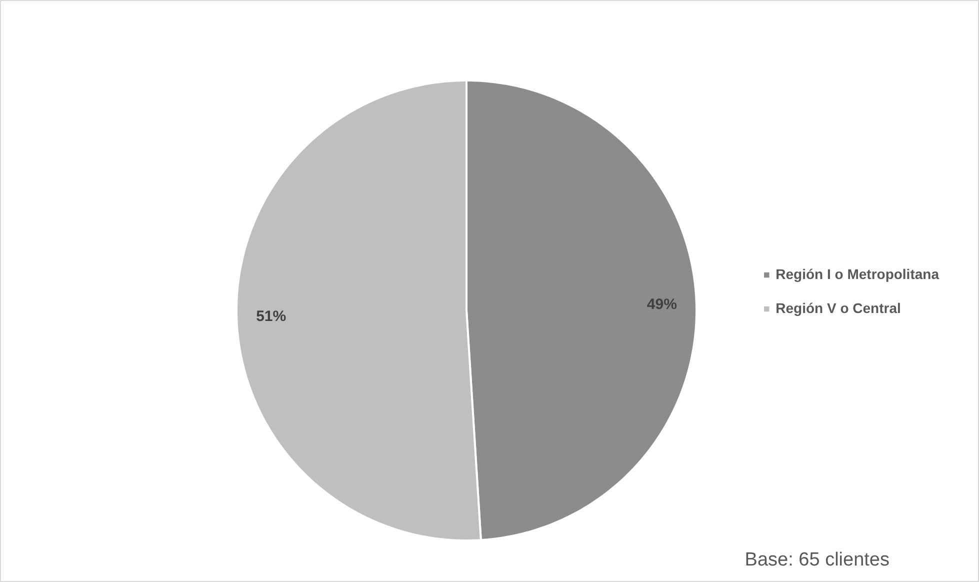 This screenshot has width=979, height=582. Describe the element at coordinates (838, 308) in the screenshot. I see `legend-label: Región V o Central` at that location.